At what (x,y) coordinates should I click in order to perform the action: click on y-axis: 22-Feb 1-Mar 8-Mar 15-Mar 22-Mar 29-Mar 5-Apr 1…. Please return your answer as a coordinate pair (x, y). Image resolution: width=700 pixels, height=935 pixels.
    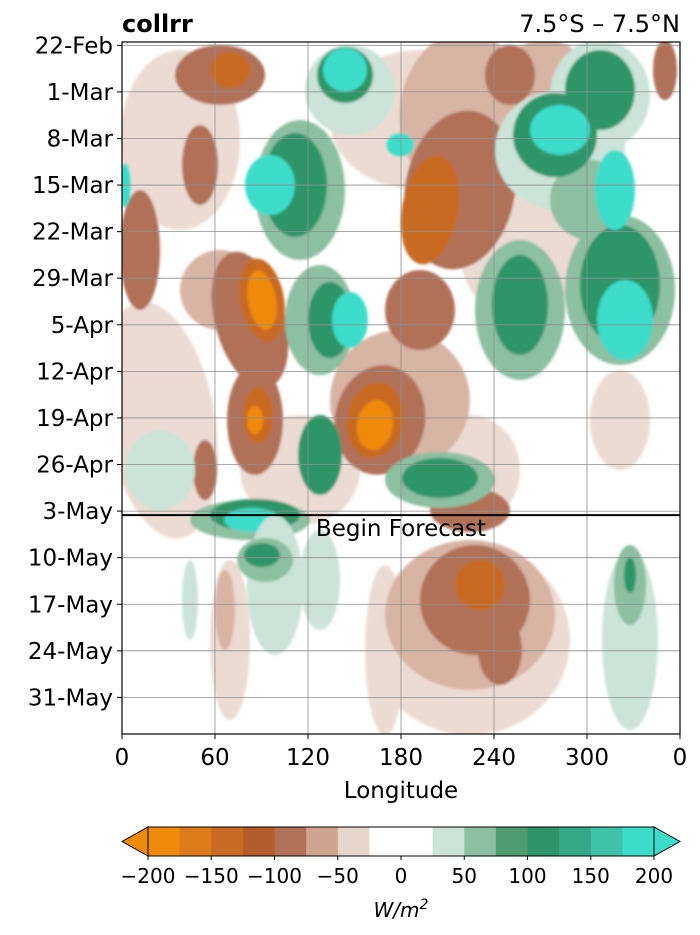
    Looking at the image, I should click on (75, 372).